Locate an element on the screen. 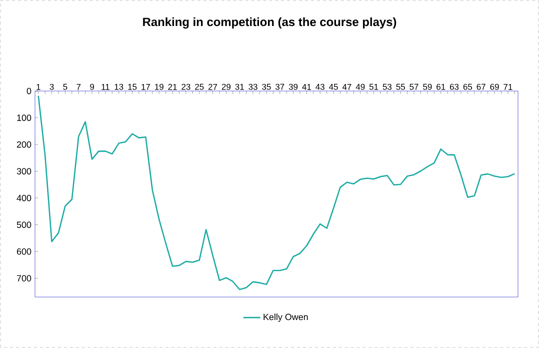 This screenshot has width=539, height=348. x-tick-label: 59 is located at coordinates (427, 87).